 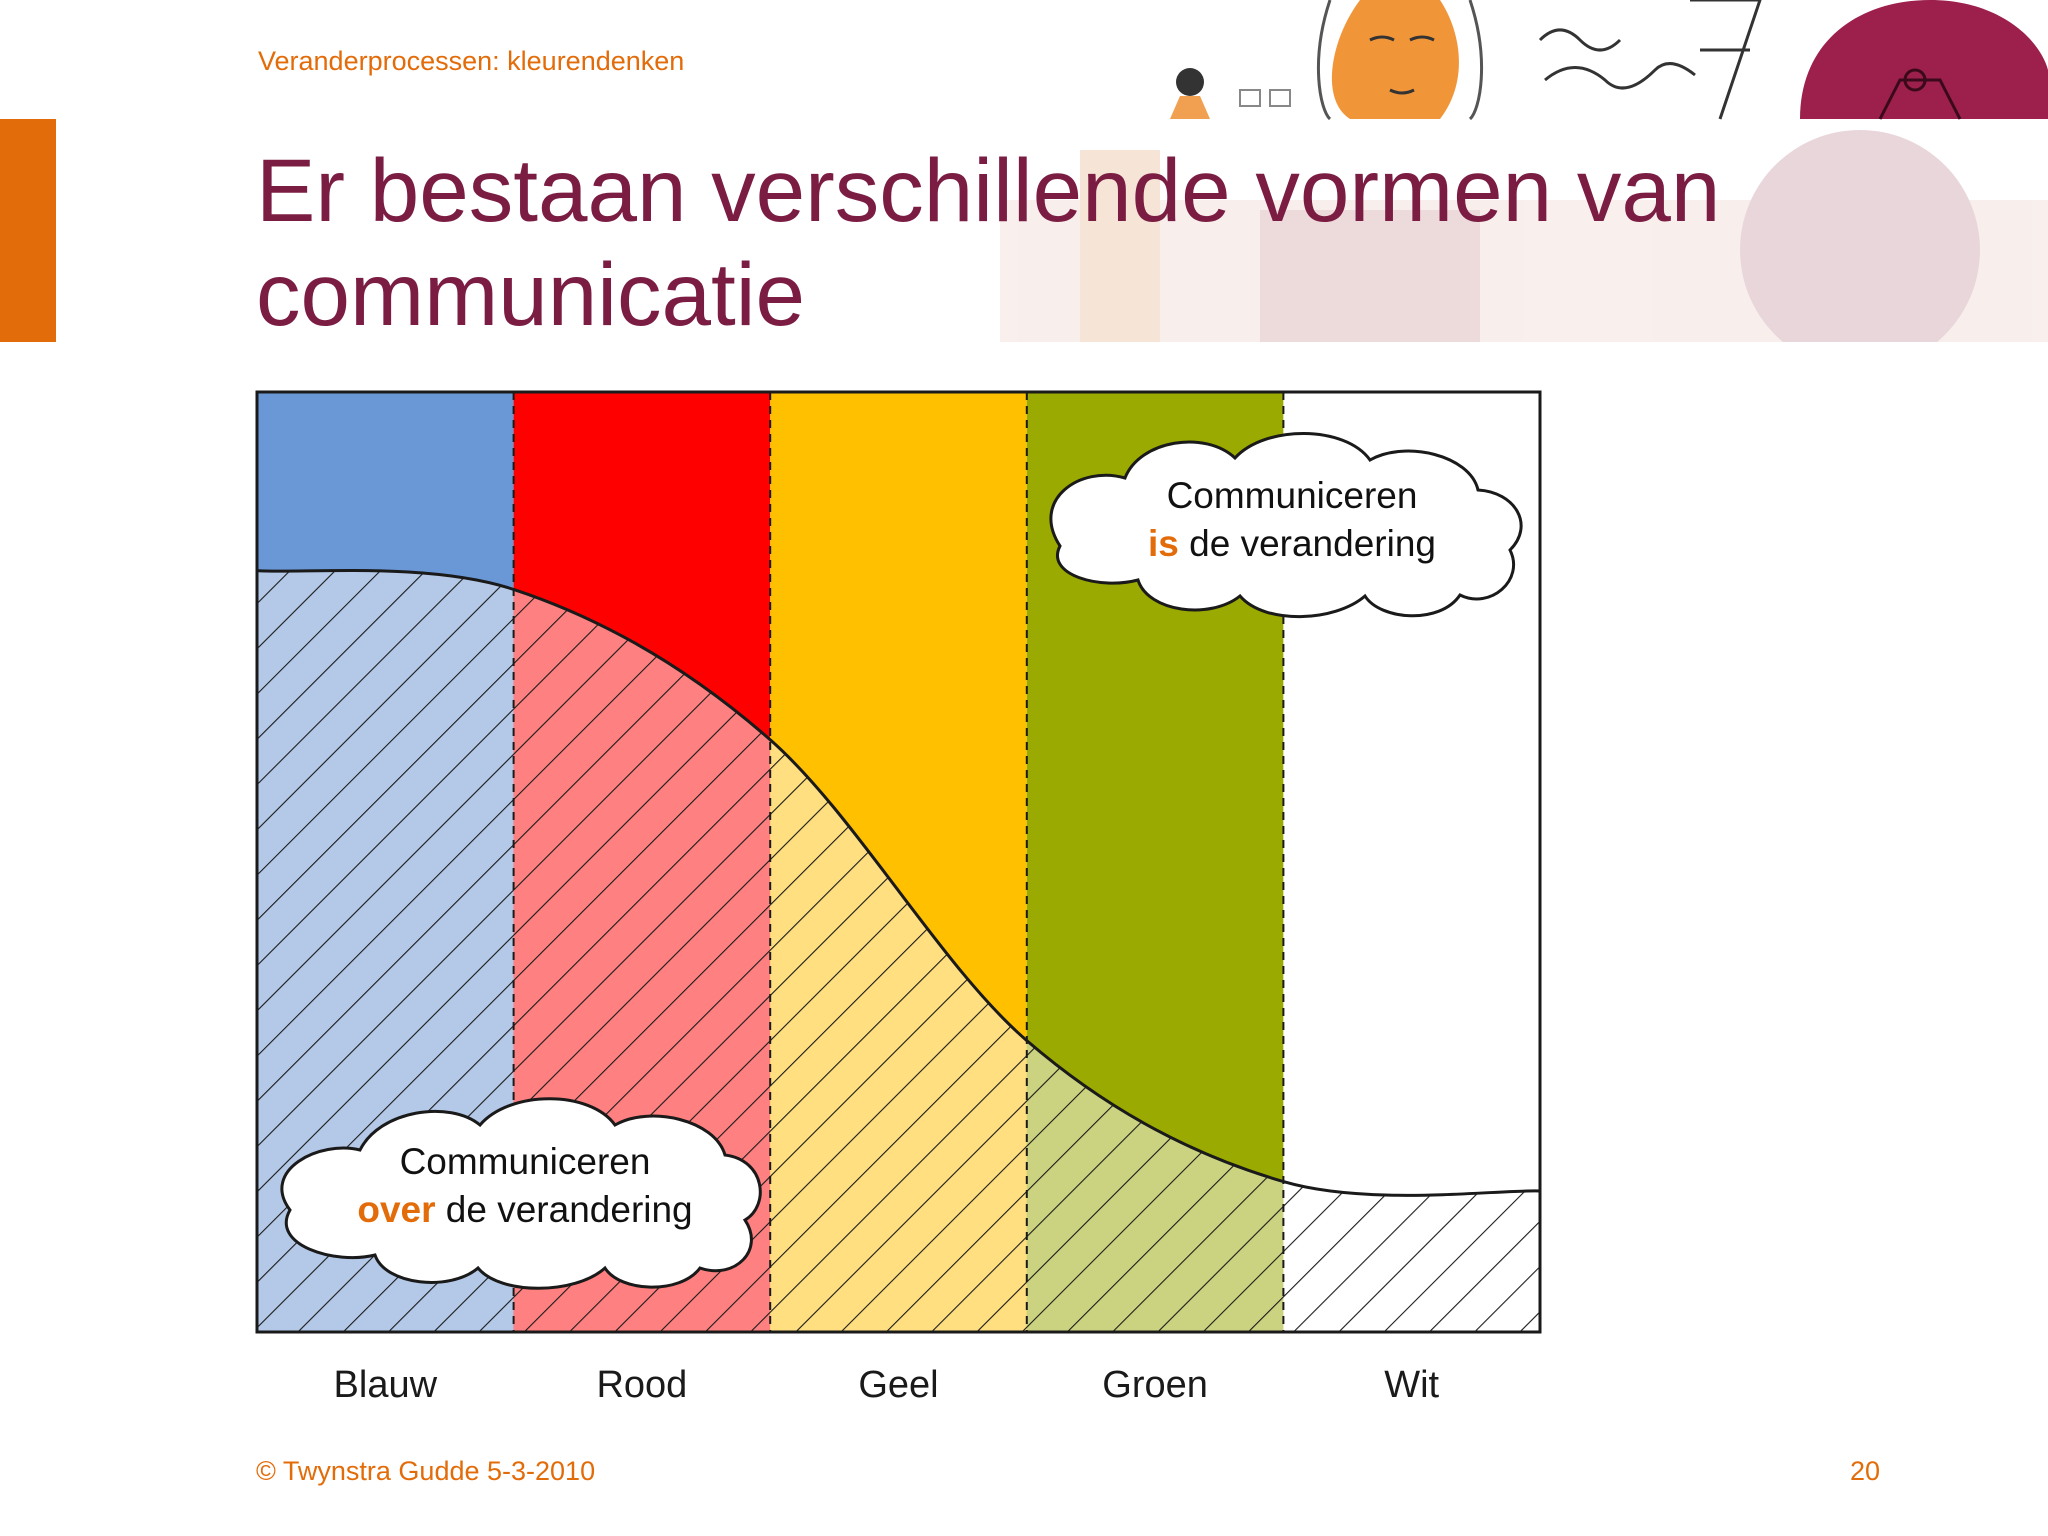 I want to click on cloud-top-shape, so click(x=1286, y=525).